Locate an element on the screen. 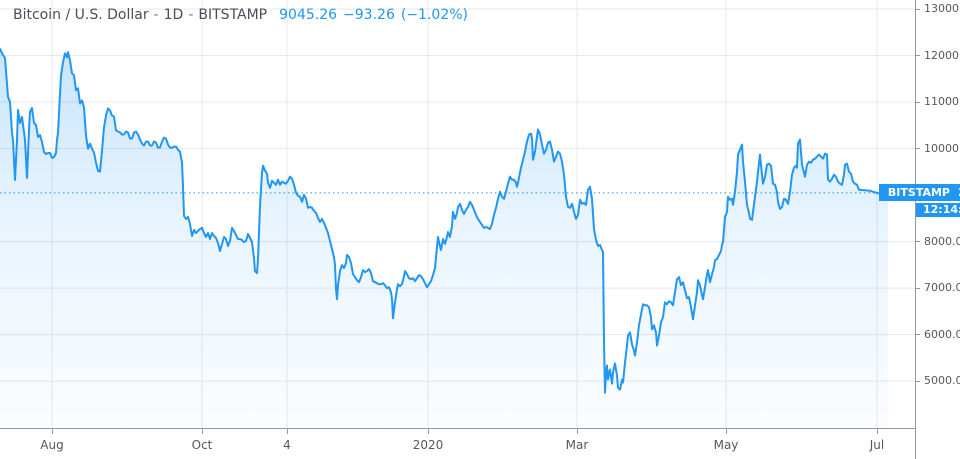 The image size is (960, 459). bar-countdown-label: 12:14:4 is located at coordinates (938, 210).